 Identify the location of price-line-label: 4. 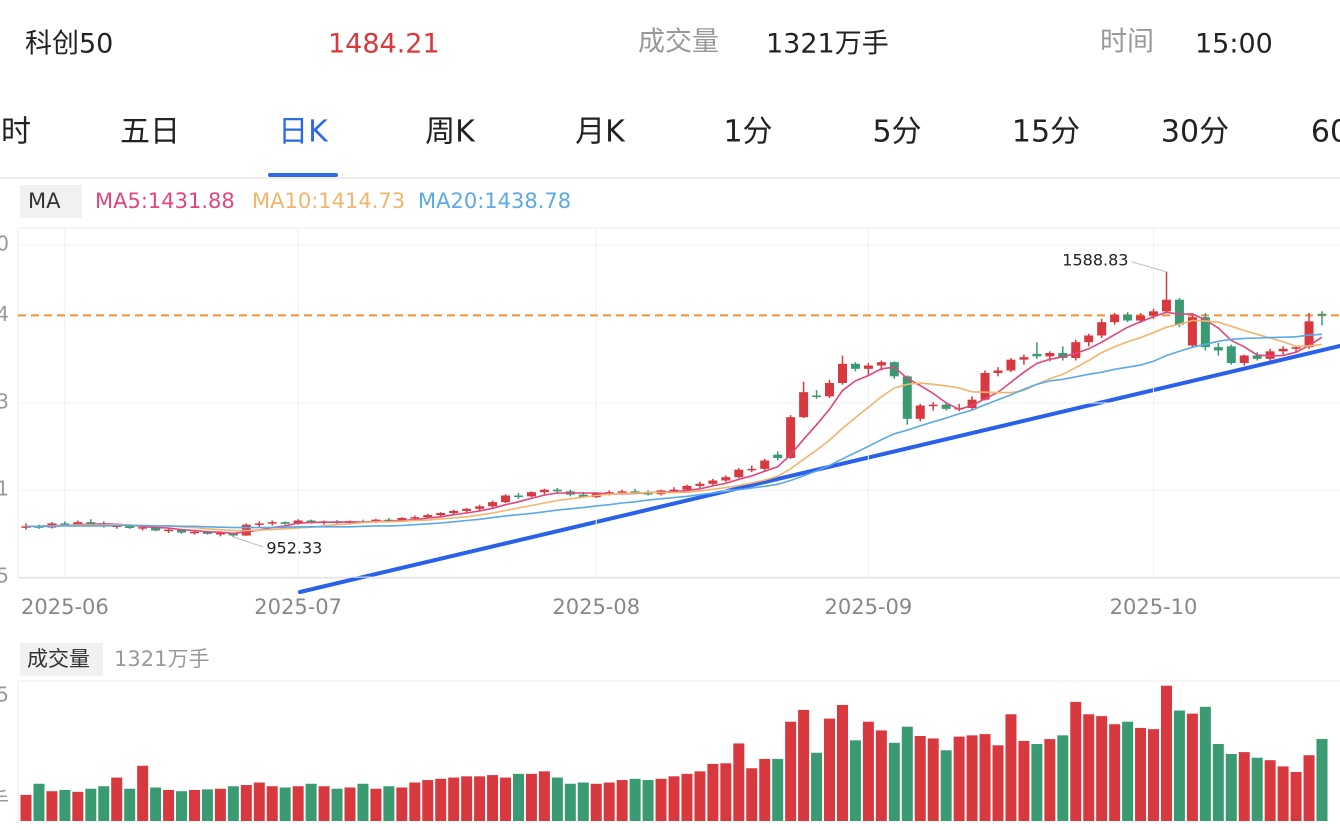
(4, 314).